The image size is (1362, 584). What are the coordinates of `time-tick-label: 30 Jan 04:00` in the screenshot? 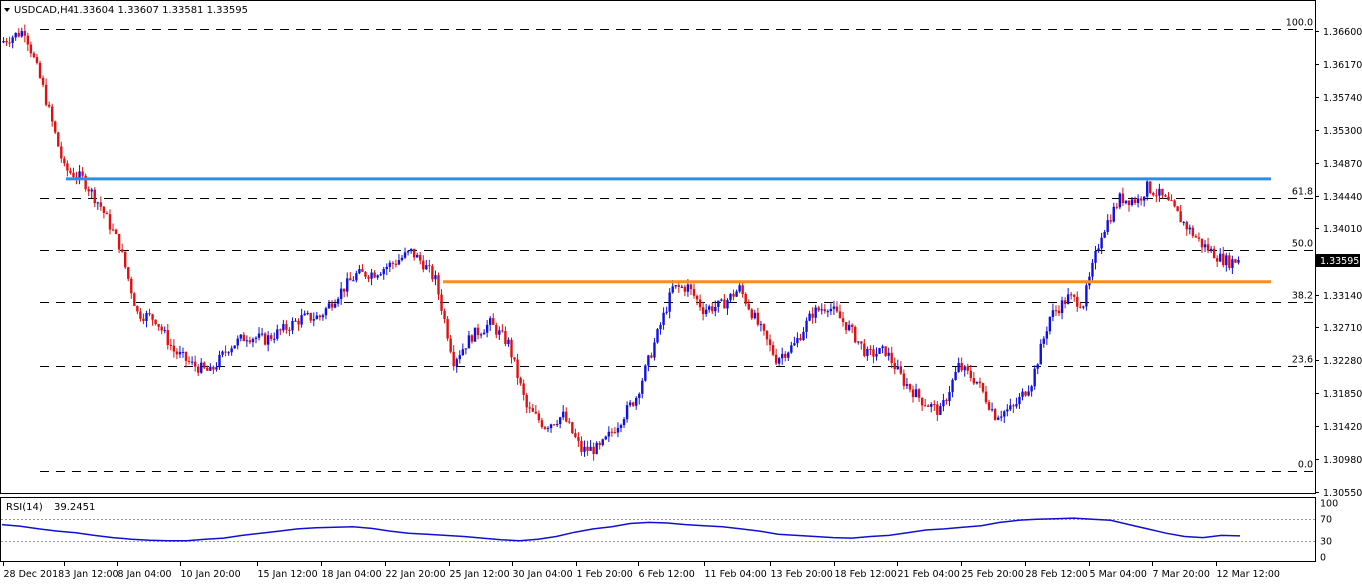 It's located at (543, 574).